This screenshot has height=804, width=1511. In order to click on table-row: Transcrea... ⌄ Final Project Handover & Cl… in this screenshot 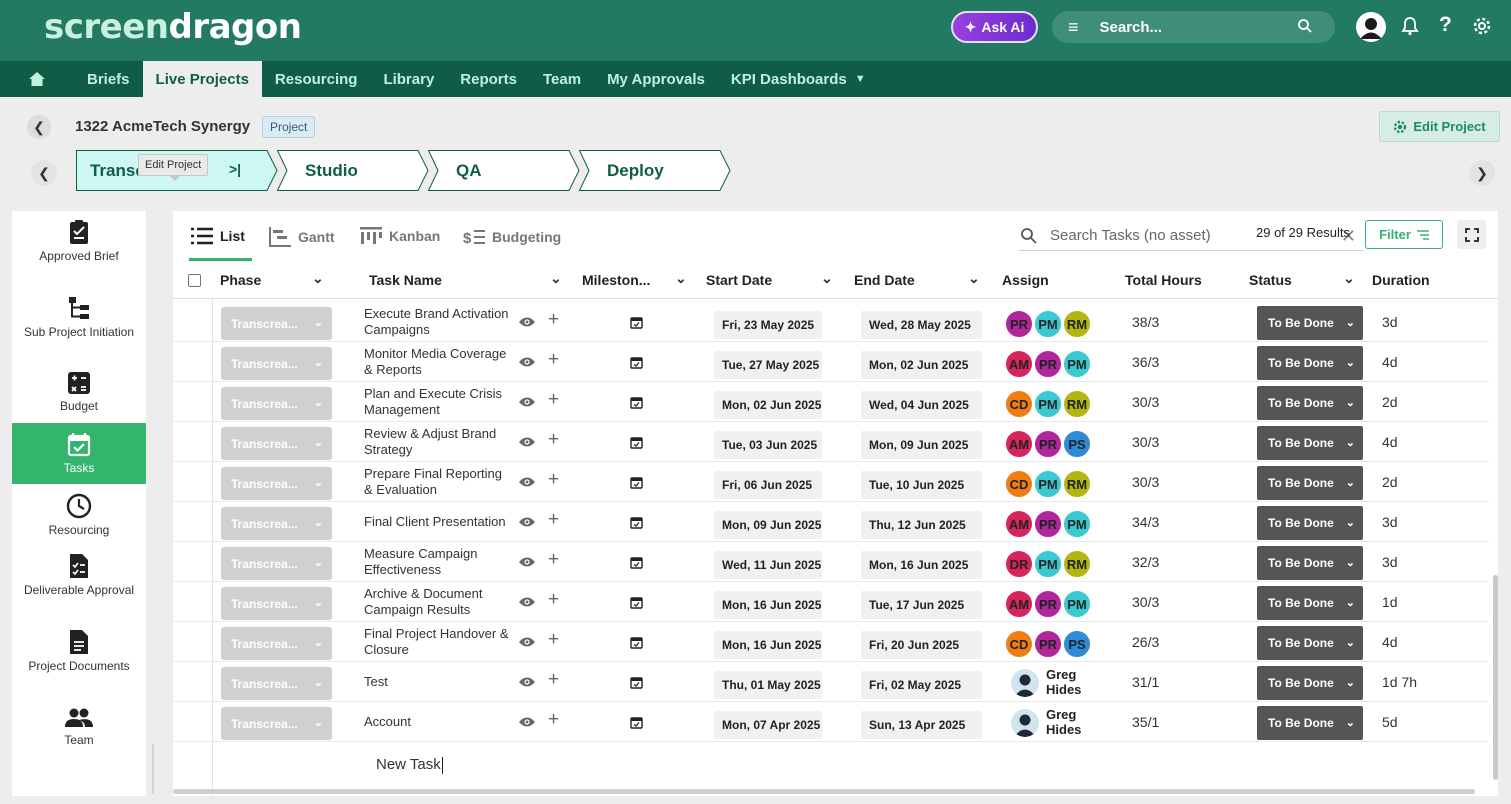, I will do `click(831, 642)`.